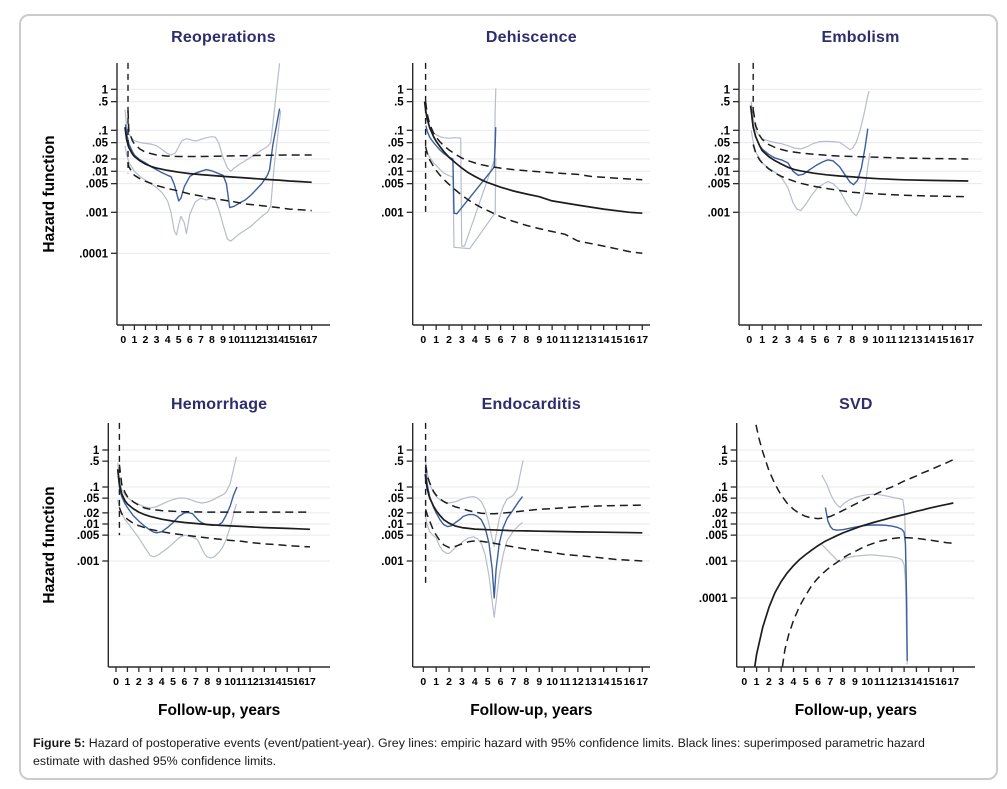 The height and width of the screenshot is (789, 1007). What do you see at coordinates (474, 502) in the screenshot?
I see `empiric-ci-upper` at bounding box center [474, 502].